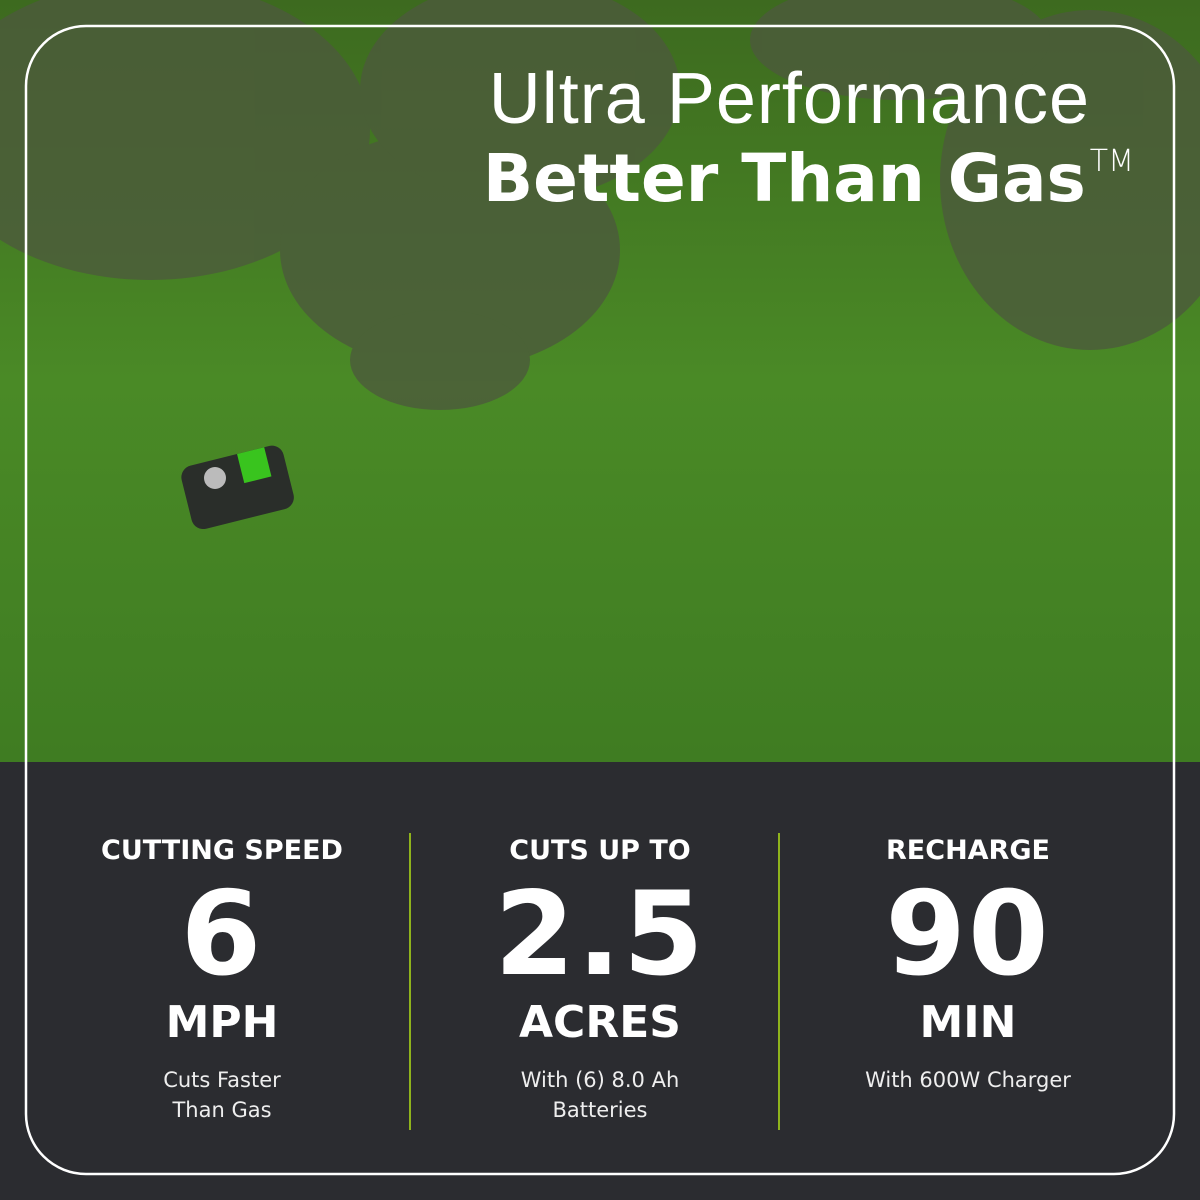 The image size is (1200, 1200). What do you see at coordinates (222, 1080) in the screenshot?
I see `note-line: Cuts Faster` at bounding box center [222, 1080].